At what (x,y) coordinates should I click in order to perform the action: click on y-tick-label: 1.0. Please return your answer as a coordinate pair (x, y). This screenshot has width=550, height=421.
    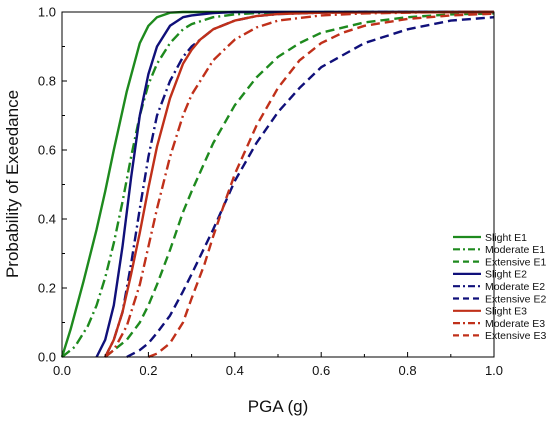
    Looking at the image, I should click on (47, 12).